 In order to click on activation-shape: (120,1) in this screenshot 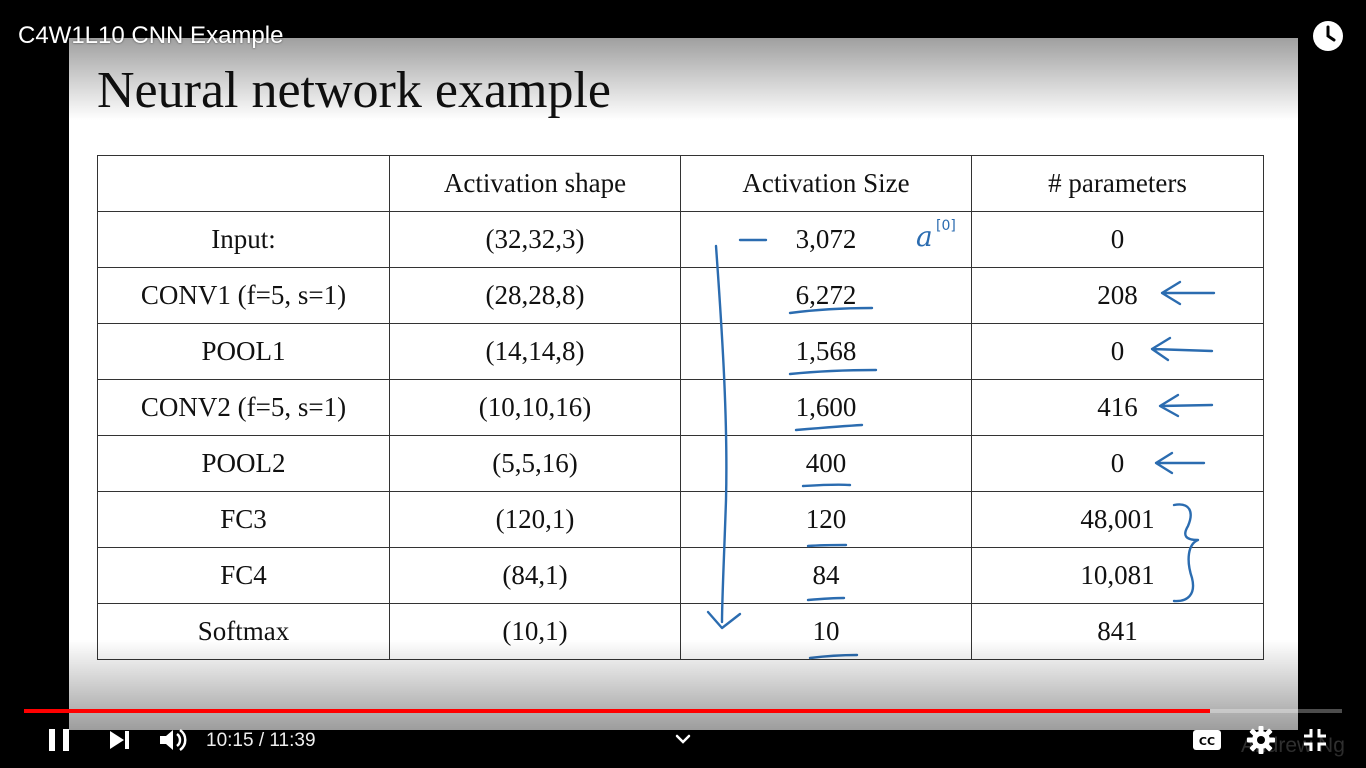, I will do `click(535, 519)`.